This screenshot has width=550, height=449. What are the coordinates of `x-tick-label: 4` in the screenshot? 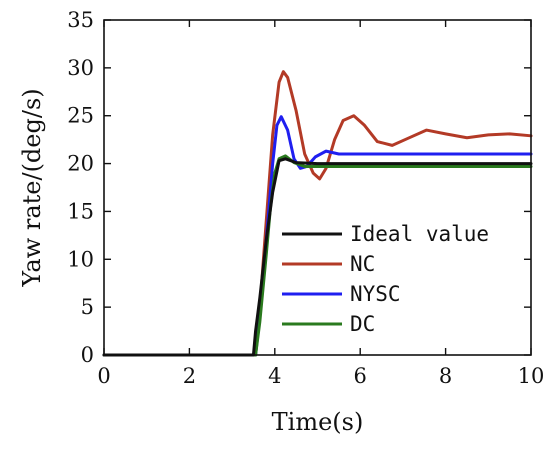 It's located at (274, 376).